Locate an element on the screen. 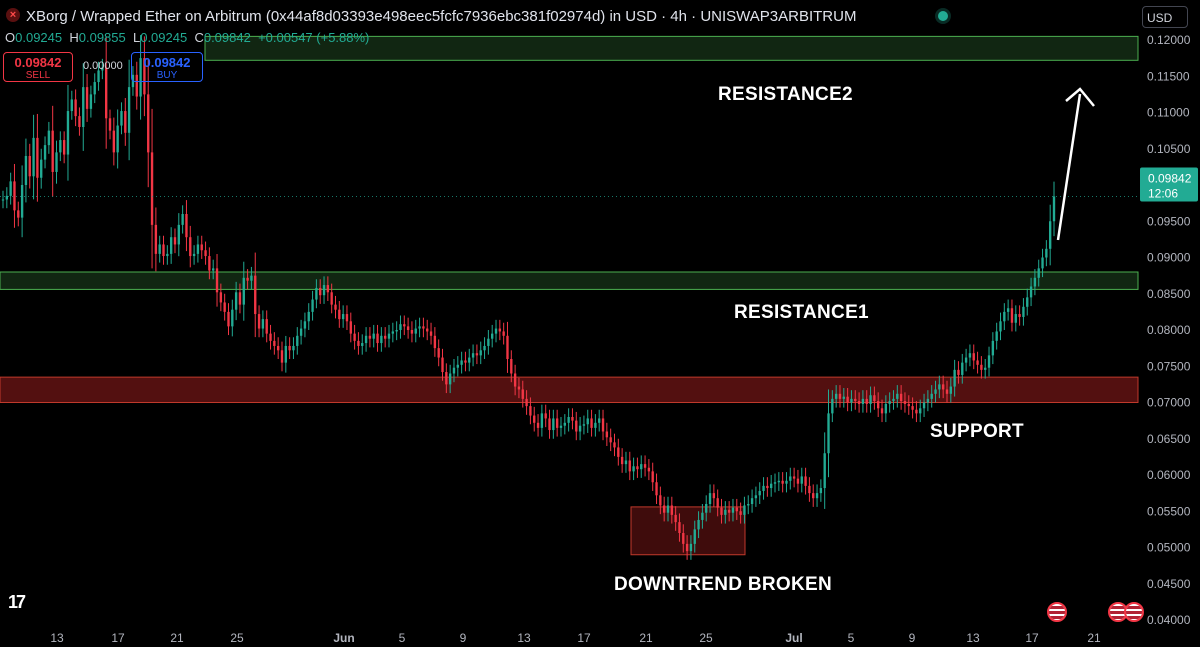 Image resolution: width=1200 pixels, height=647 pixels. last-price-value: 0.09842 is located at coordinates (1170, 178).